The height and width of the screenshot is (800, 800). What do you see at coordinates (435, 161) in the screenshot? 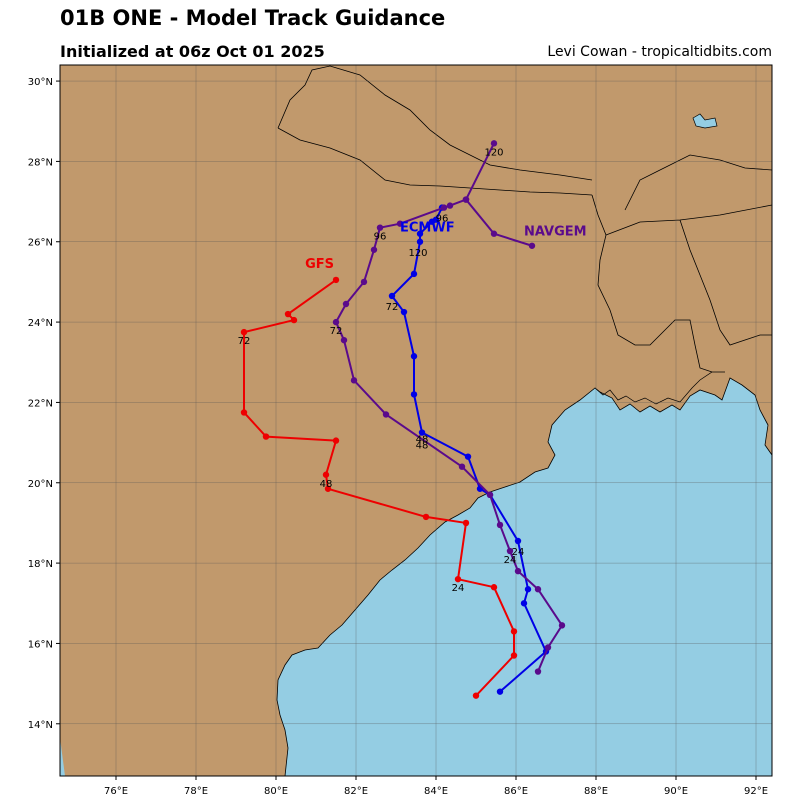
I see `border-nepal-south` at bounding box center [435, 161].